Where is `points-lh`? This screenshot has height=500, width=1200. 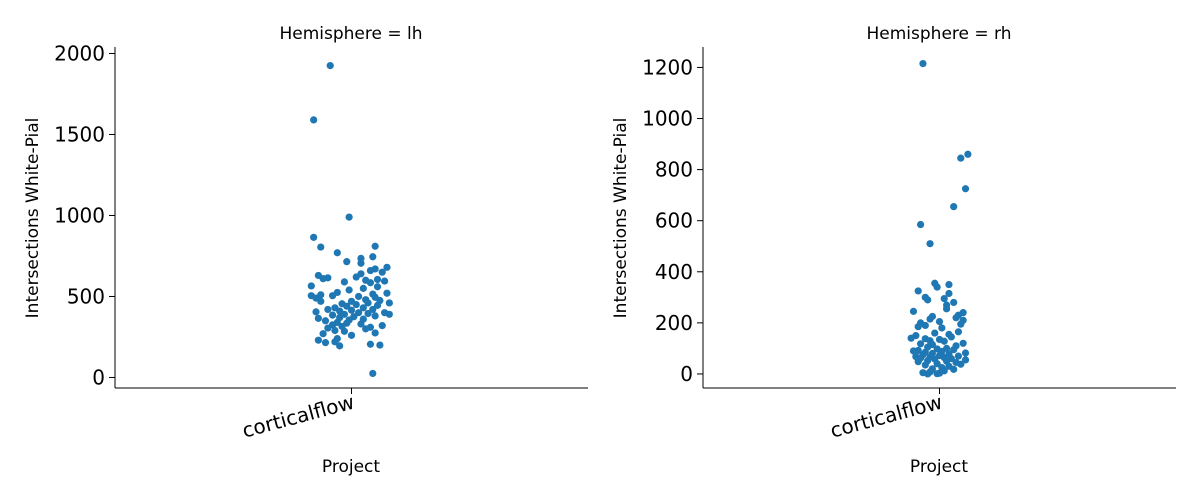 points-lh is located at coordinates (350, 220).